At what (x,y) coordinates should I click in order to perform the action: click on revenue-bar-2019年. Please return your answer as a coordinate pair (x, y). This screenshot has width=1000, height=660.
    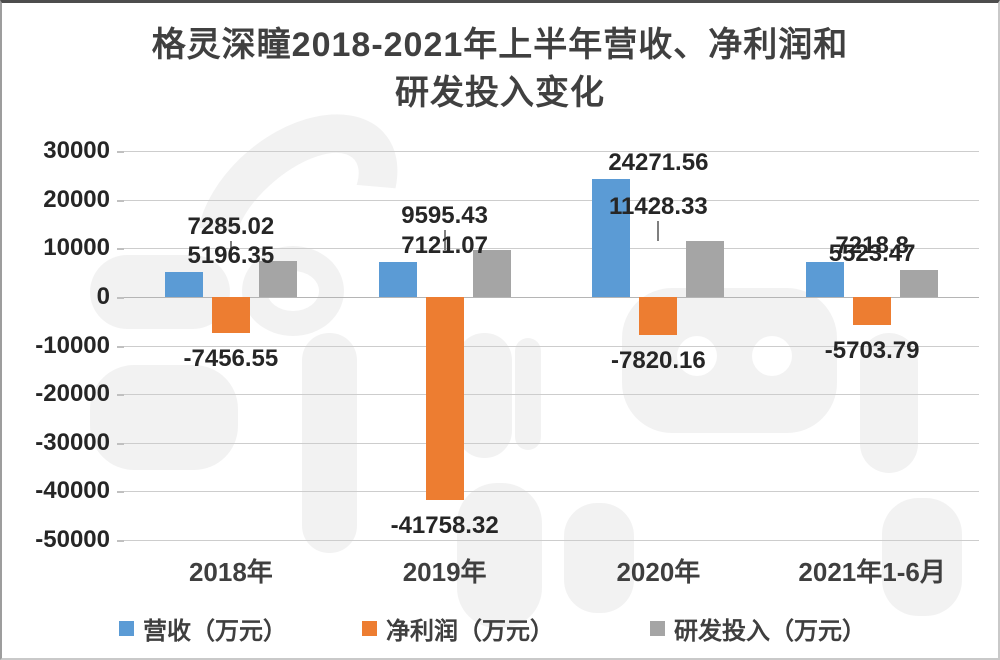
    Looking at the image, I should click on (397, 279).